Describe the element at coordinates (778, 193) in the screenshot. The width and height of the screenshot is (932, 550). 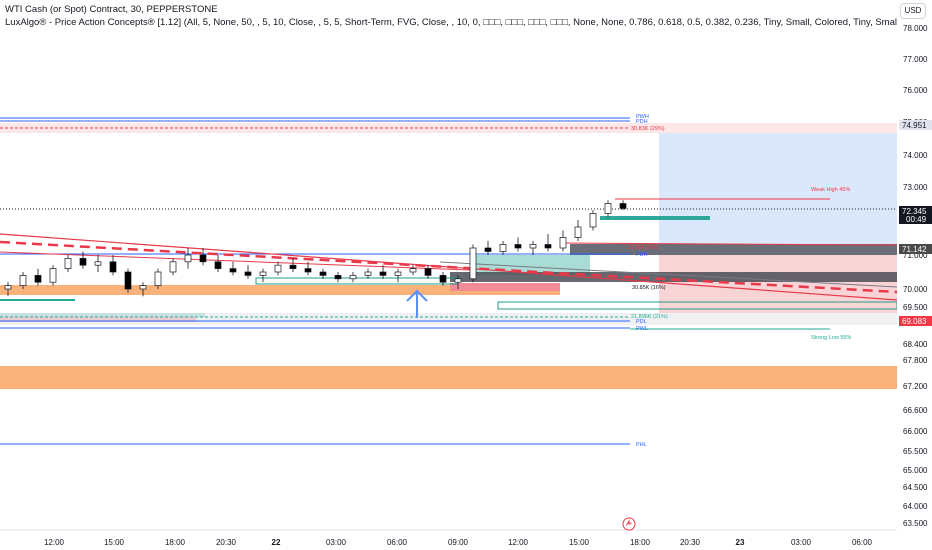
I see `target-zone-blue` at that location.